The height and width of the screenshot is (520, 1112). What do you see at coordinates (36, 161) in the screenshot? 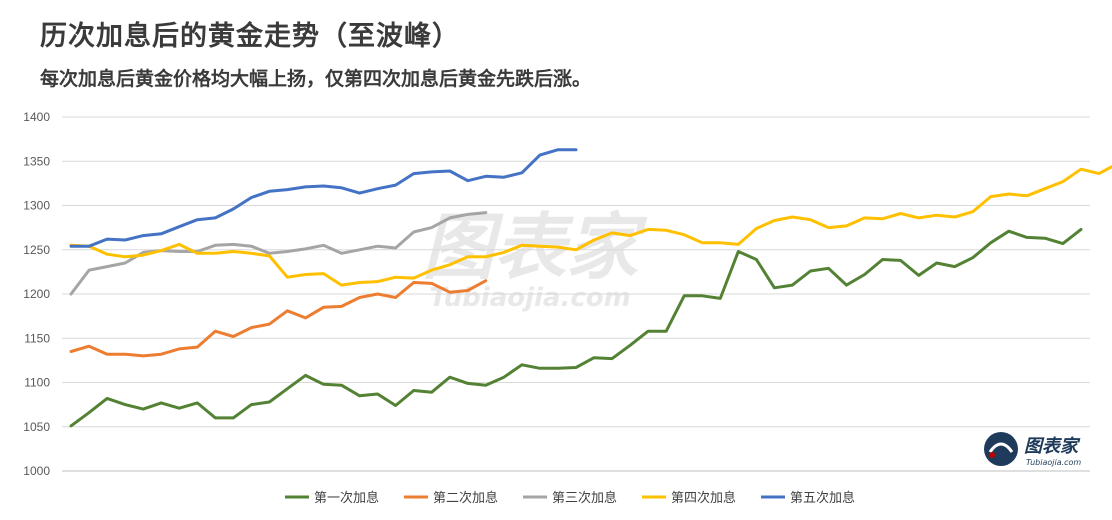
I see `y-tick-label: 1350` at bounding box center [36, 161].